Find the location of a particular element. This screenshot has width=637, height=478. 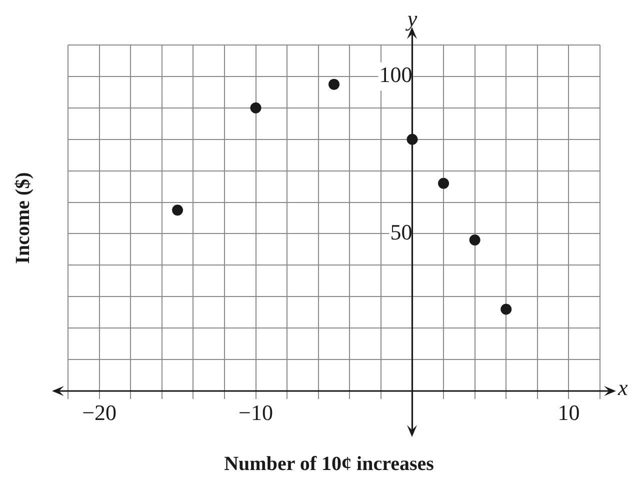

x-axis-title: Number of 10¢ increases is located at coordinates (329, 464).